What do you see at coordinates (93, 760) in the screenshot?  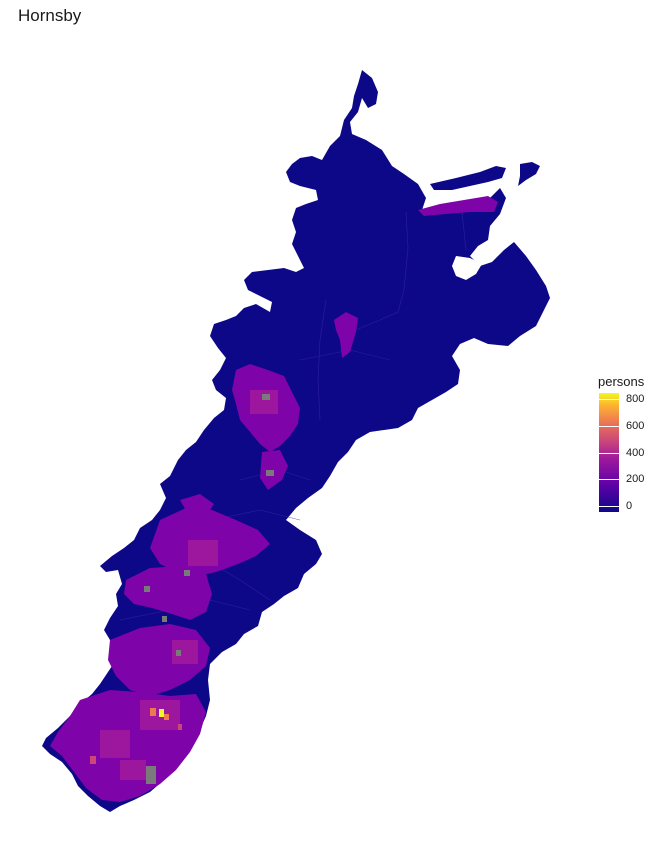 I see `hotspot-low` at bounding box center [93, 760].